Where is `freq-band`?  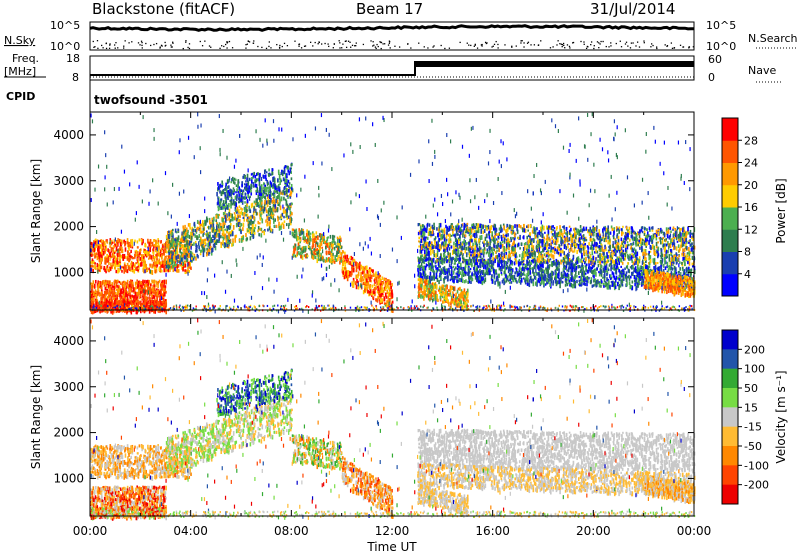
freq-band is located at coordinates (554, 64).